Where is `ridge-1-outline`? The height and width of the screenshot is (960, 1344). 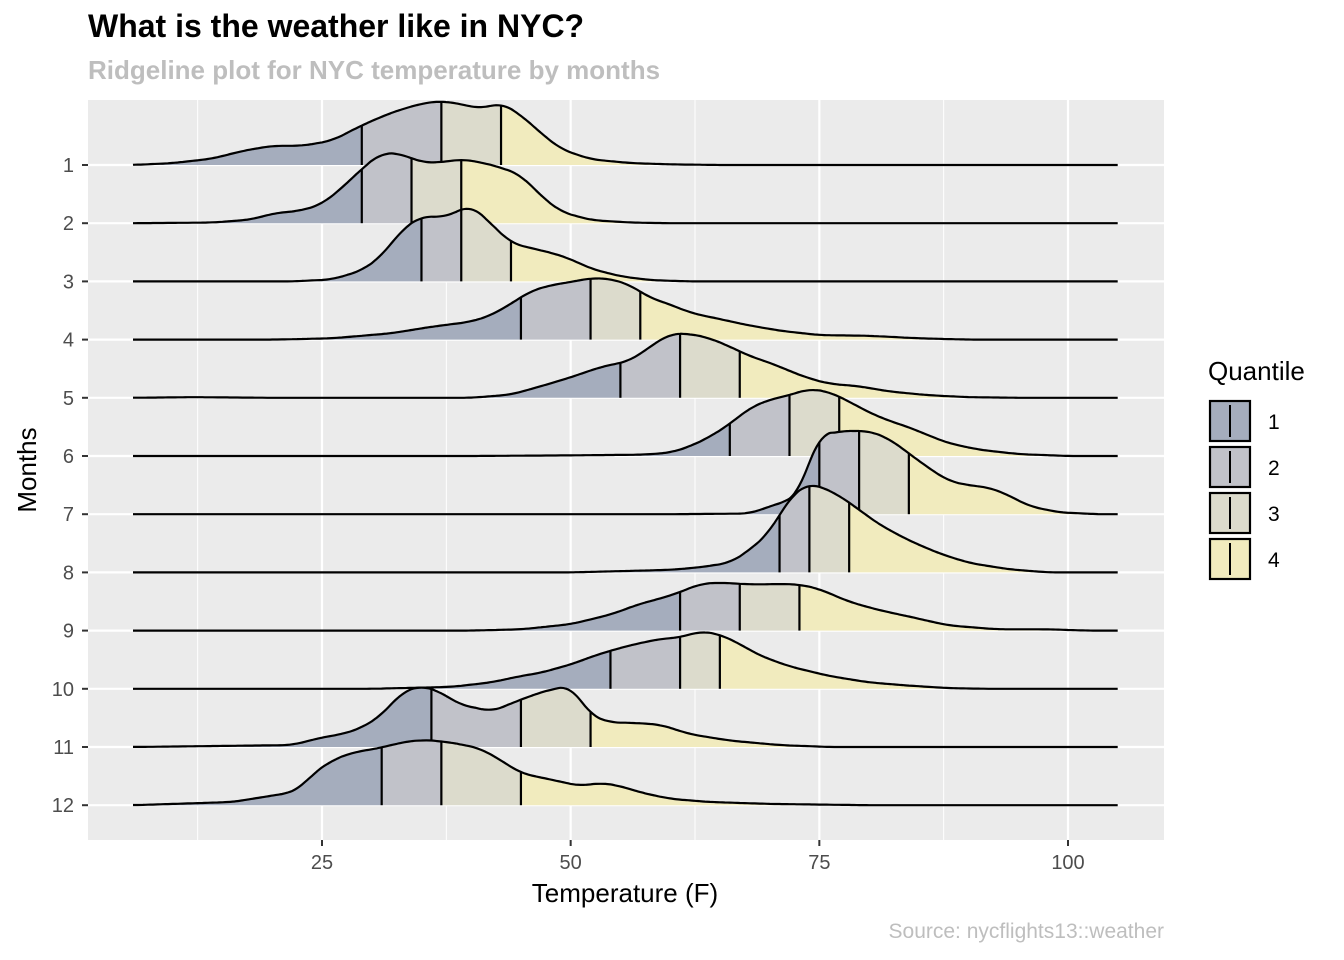 ridge-1-outline is located at coordinates (625, 133).